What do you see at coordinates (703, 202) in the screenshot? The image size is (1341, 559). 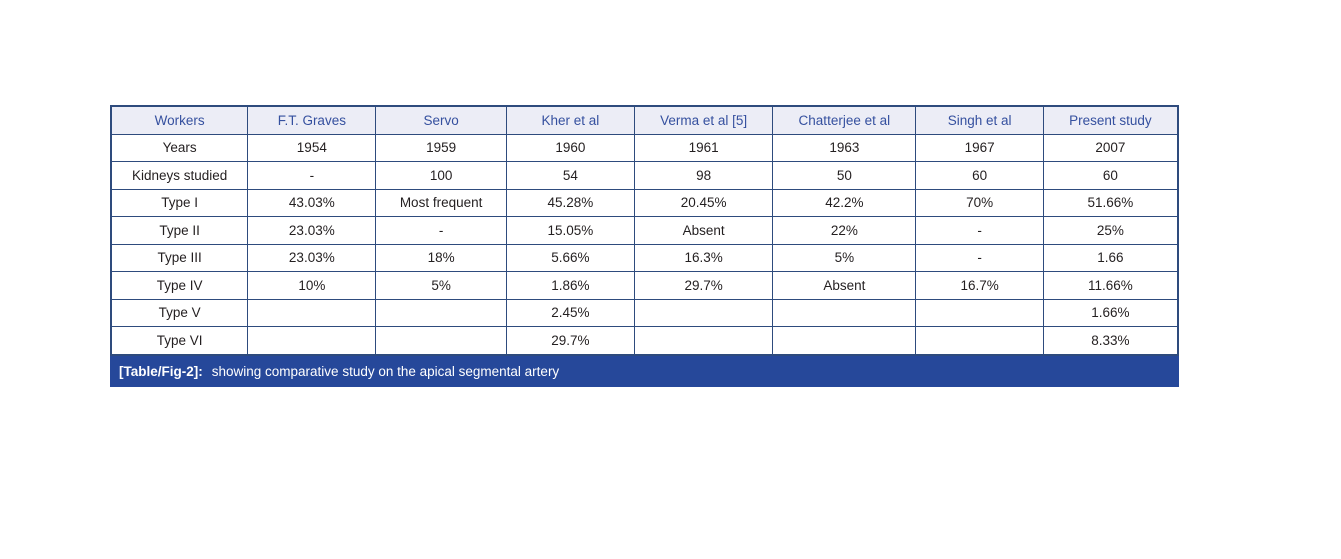 I see `table-cell: 20.45%` at bounding box center [703, 202].